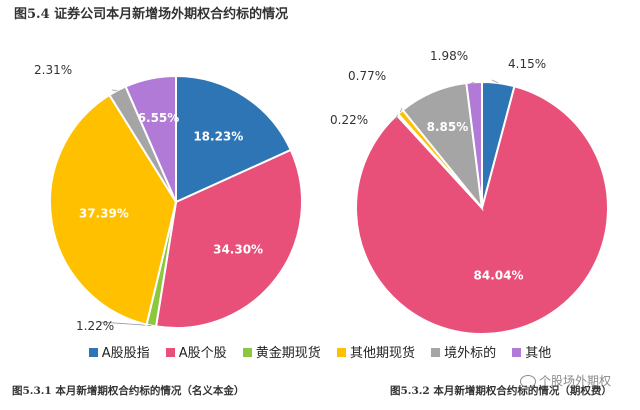 Image resolution: width=640 pixels, height=410 pixels. I want to click on legend-item-stock: A股个股, so click(196, 351).